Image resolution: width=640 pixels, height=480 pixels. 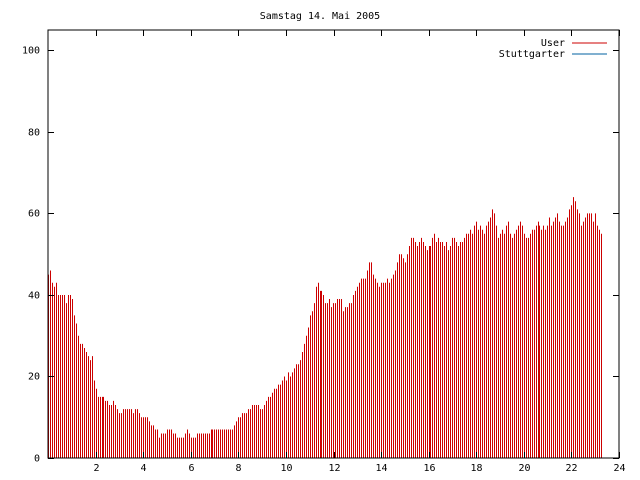 I want to click on x-tick-label: 4, so click(x=143, y=468).